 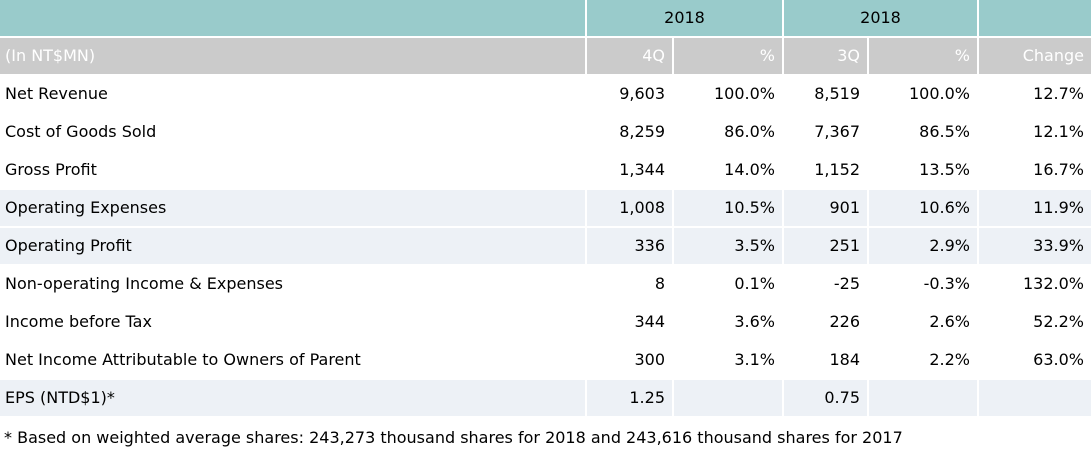 I want to click on cell-3q: 184, so click(x=824, y=361).